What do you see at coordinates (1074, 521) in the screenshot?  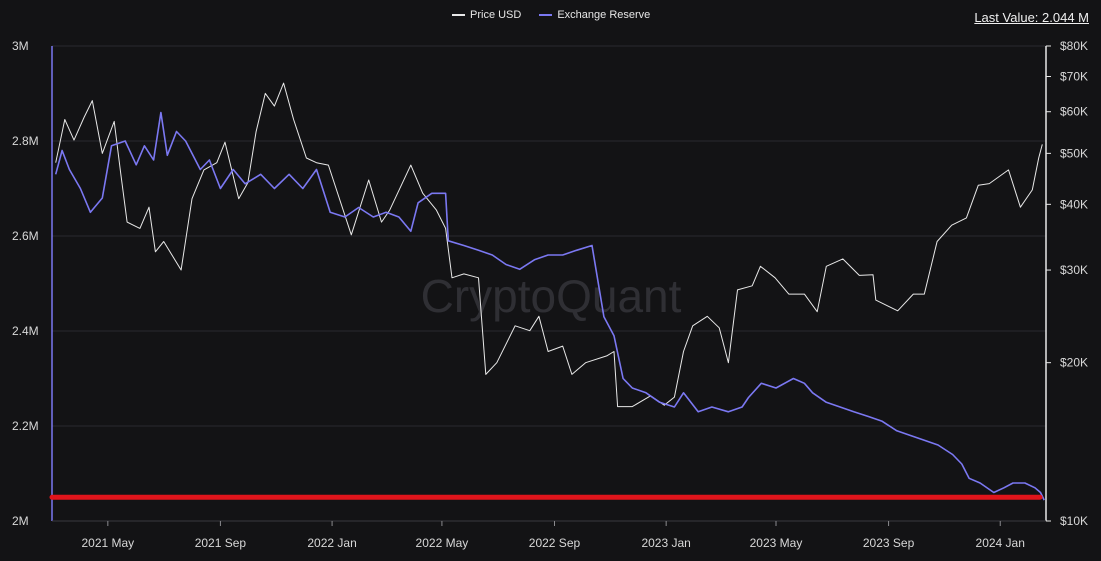 I see `y-right-tick-label: $10K` at bounding box center [1074, 521].